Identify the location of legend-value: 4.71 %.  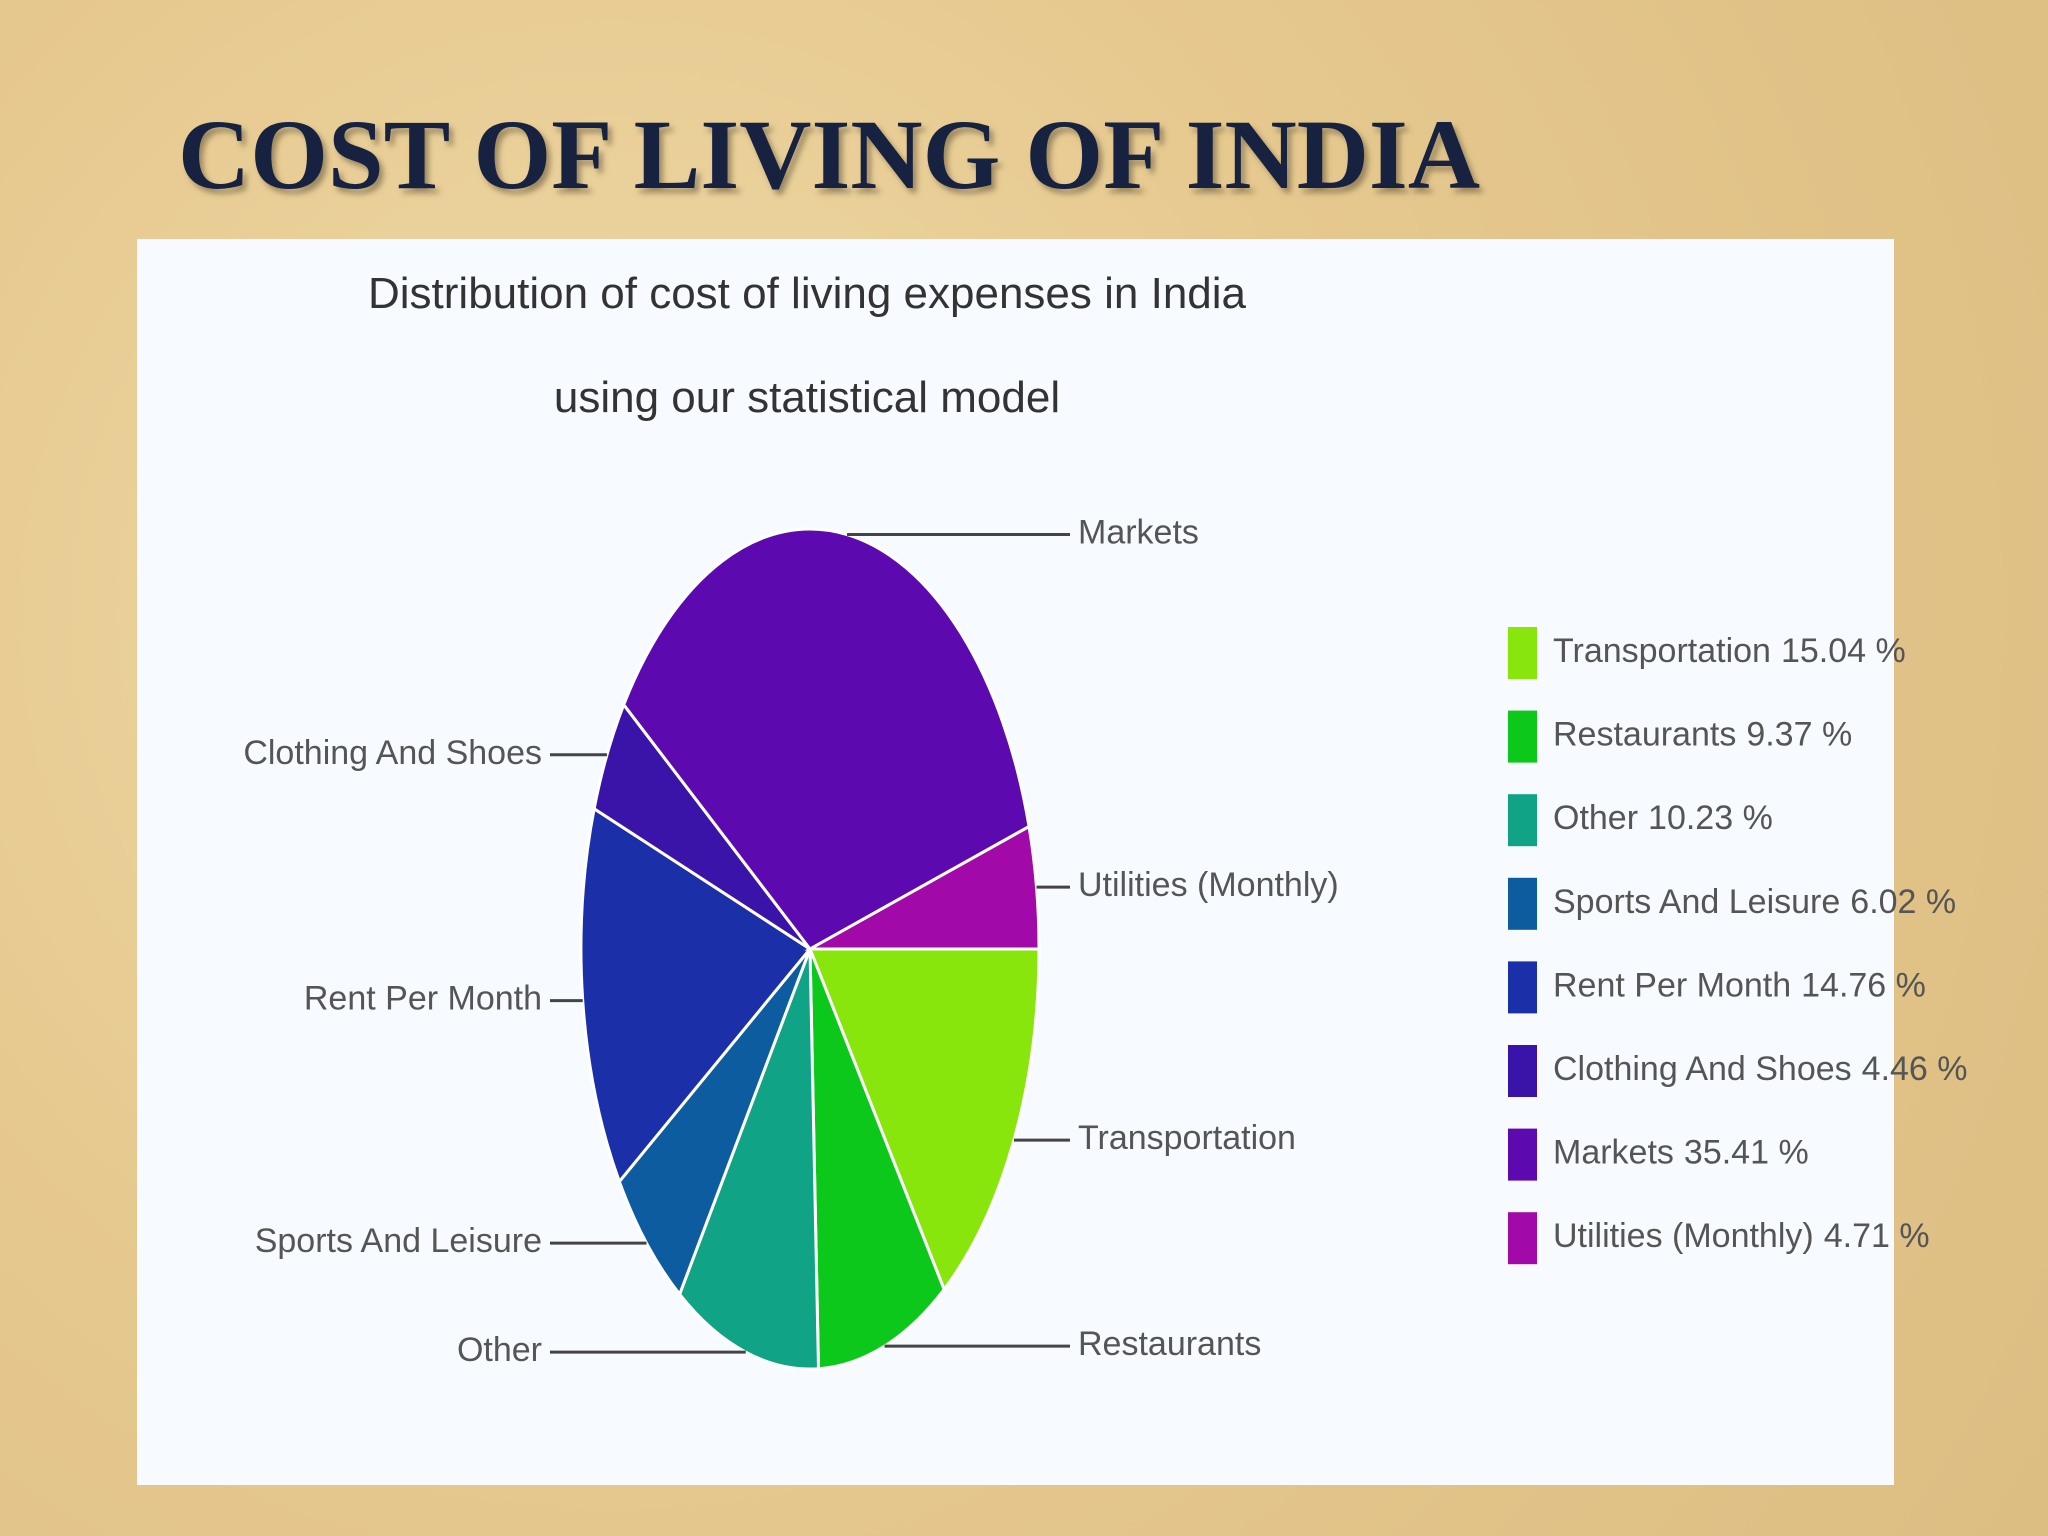
(1877, 1236).